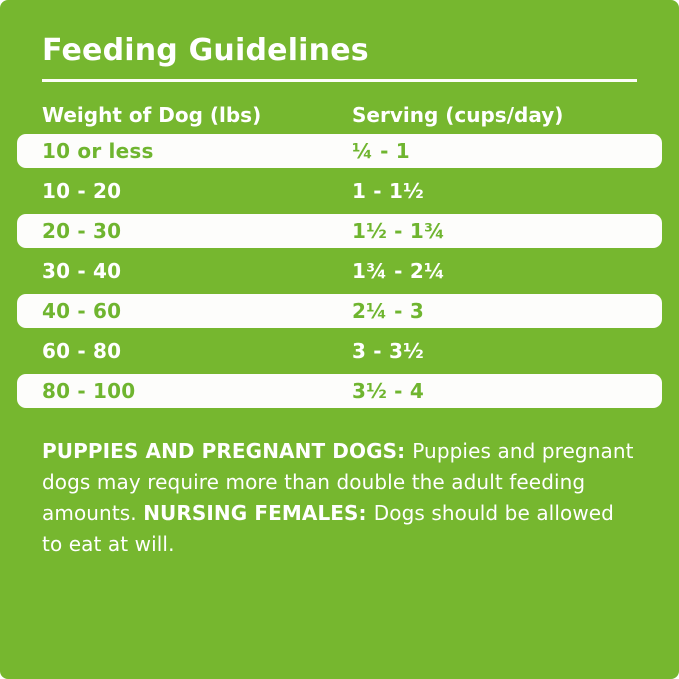 This screenshot has width=679, height=679. What do you see at coordinates (339, 151) in the screenshot?
I see `table-row: 10 or less ¼ - 1` at bounding box center [339, 151].